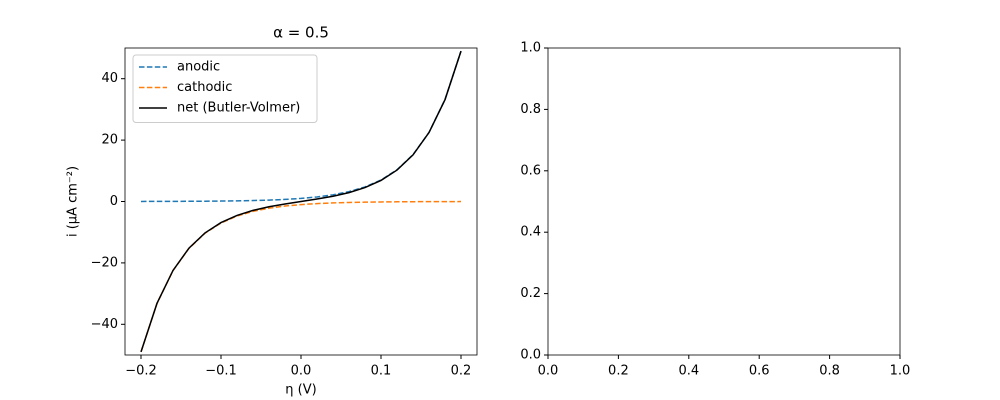 This screenshot has height=400, width=1000. Describe the element at coordinates (109, 78) in the screenshot. I see `y-tick-label: 40` at that location.